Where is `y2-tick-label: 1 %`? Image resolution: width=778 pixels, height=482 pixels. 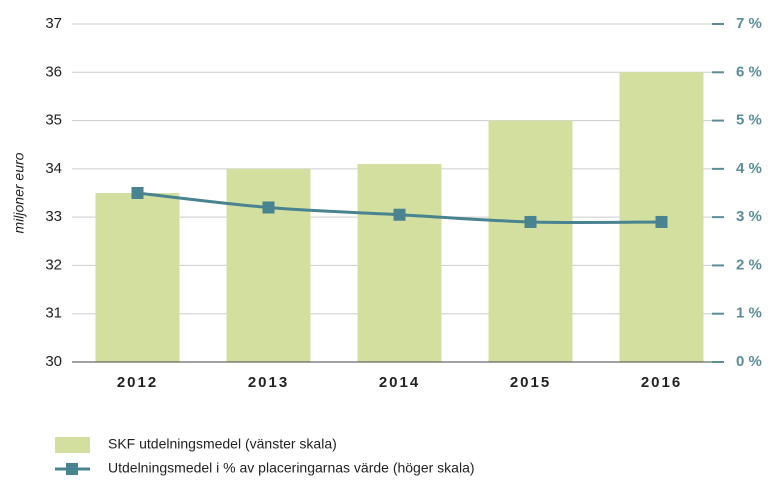
y2-tick-label: 1 % is located at coordinates (749, 313).